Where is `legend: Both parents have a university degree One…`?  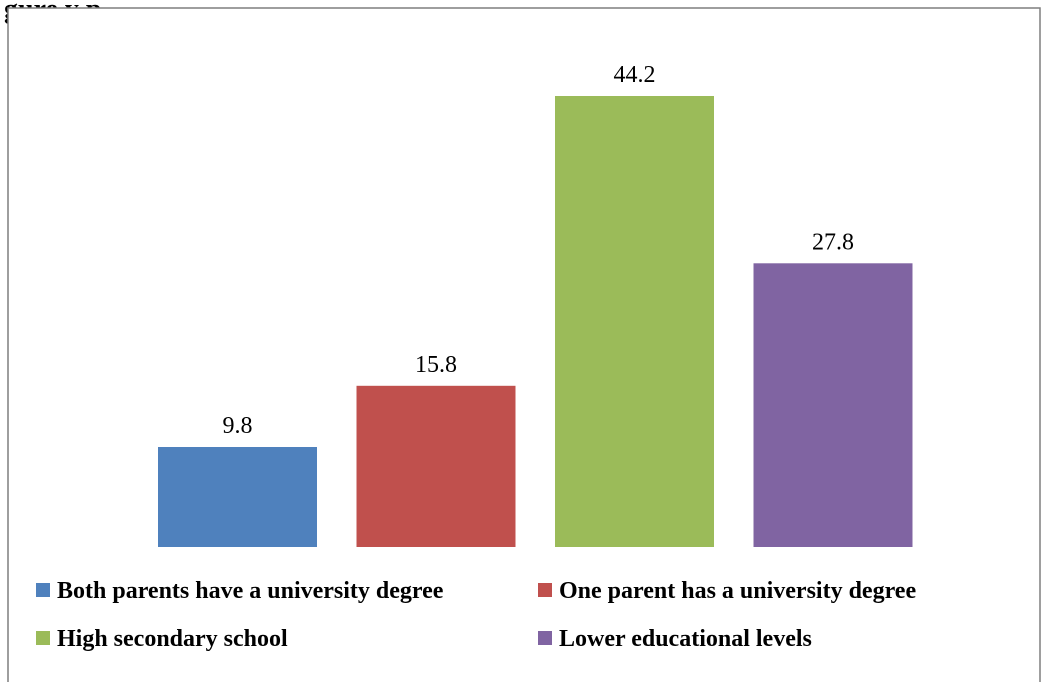 legend: Both parents have a university degree One… is located at coordinates (476, 615).